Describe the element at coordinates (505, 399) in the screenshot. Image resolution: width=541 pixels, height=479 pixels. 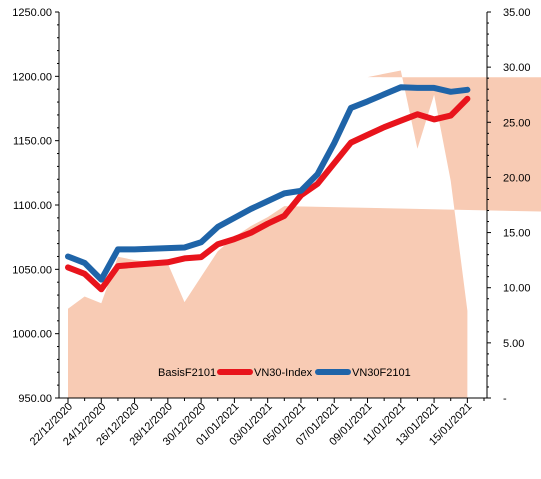
I see `y2-tick-label: -` at that location.